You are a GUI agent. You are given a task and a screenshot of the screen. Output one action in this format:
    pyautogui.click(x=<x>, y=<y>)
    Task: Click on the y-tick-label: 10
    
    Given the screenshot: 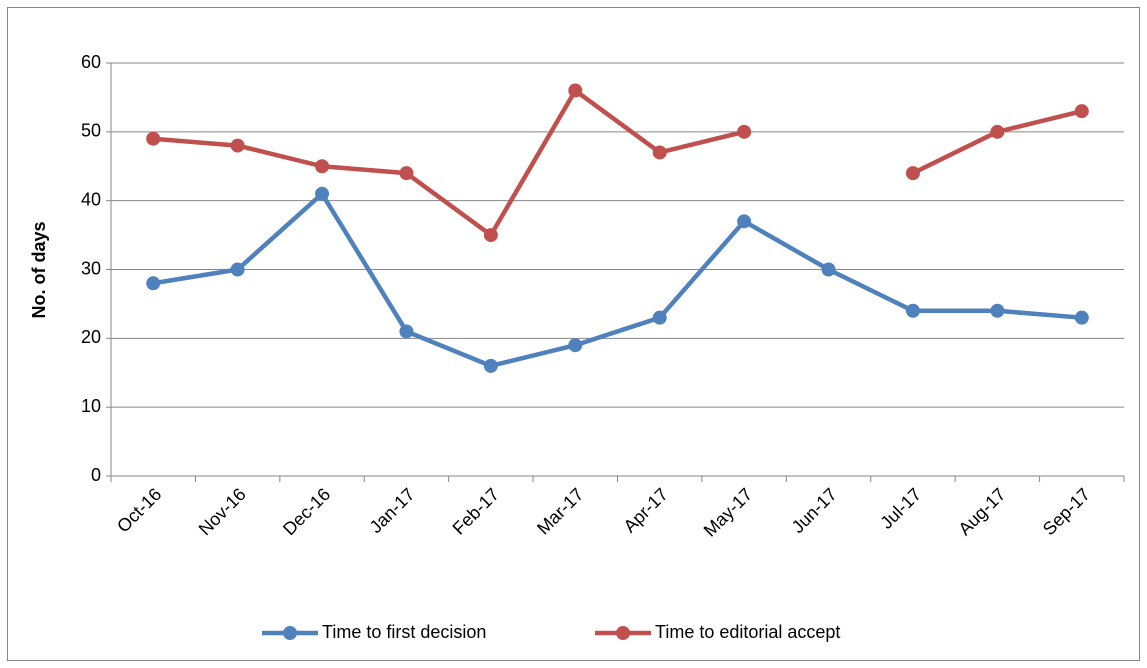 What is the action you would take?
    pyautogui.click(x=91, y=406)
    